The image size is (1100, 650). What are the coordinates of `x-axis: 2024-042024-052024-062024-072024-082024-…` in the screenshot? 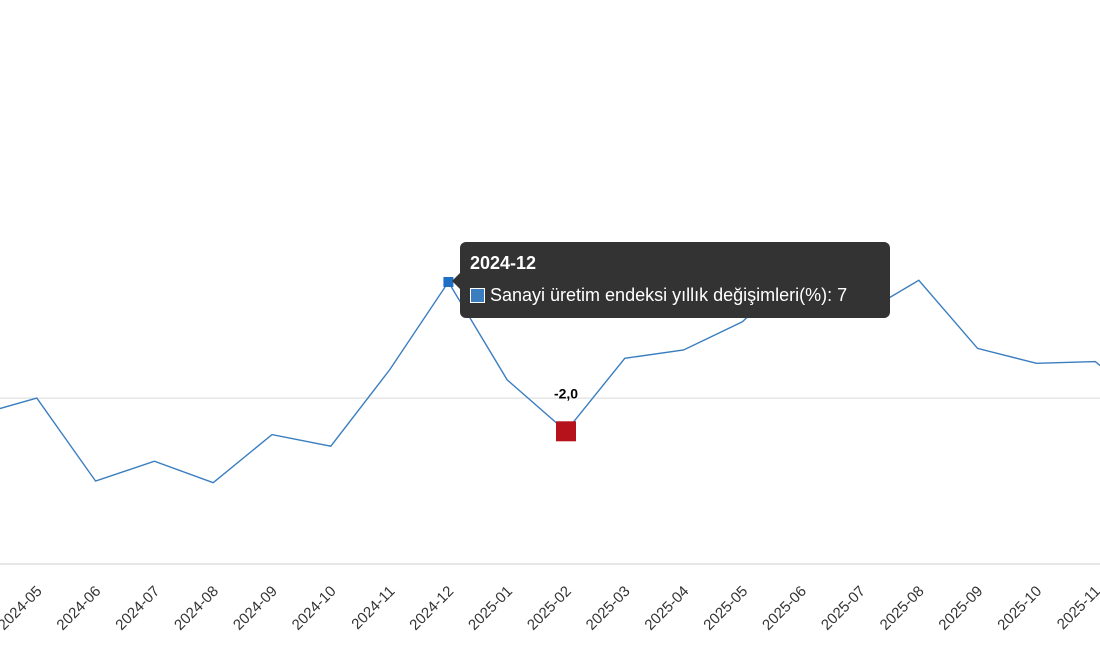 It's located at (550, 608).